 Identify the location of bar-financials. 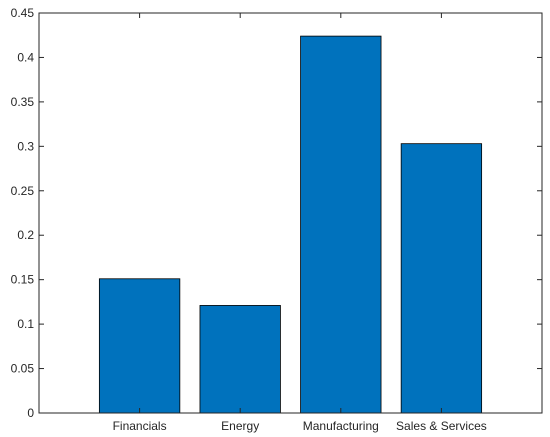
(139, 346).